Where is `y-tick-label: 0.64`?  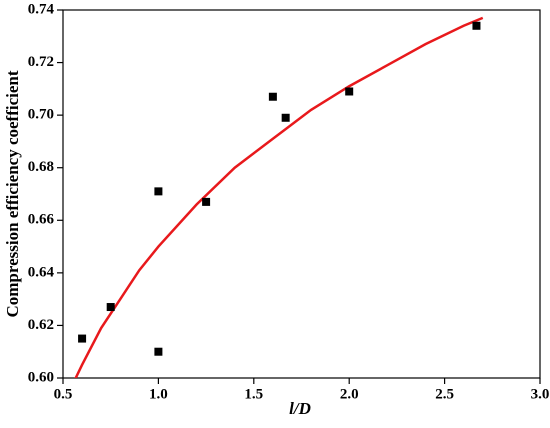
y-tick-label: 0.64 is located at coordinates (41, 272).